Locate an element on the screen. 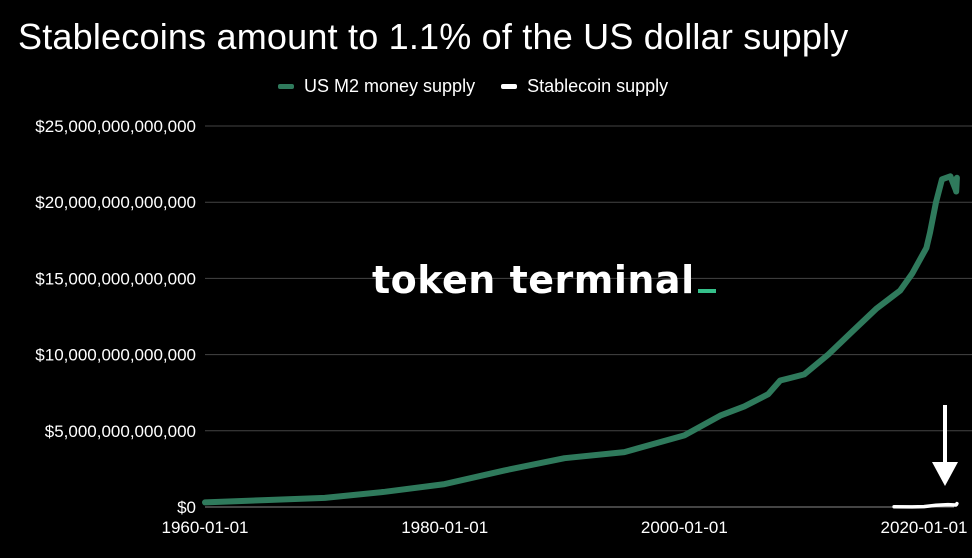  legend-label-stablecoin: Stablecoin supply is located at coordinates (598, 86).